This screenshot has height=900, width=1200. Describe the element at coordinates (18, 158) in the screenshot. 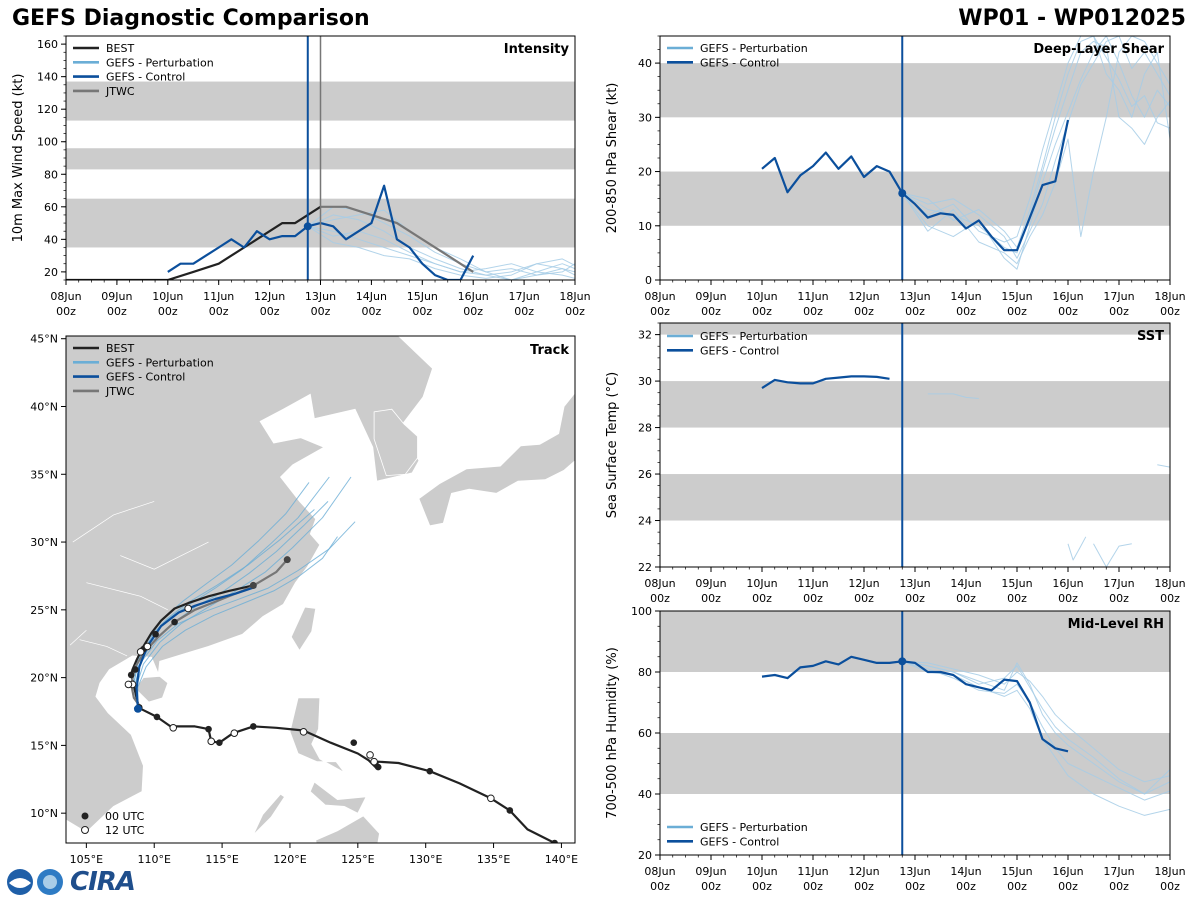

I see `intensity-ylabel: 10m Max Wind Speed (kt)` at that location.